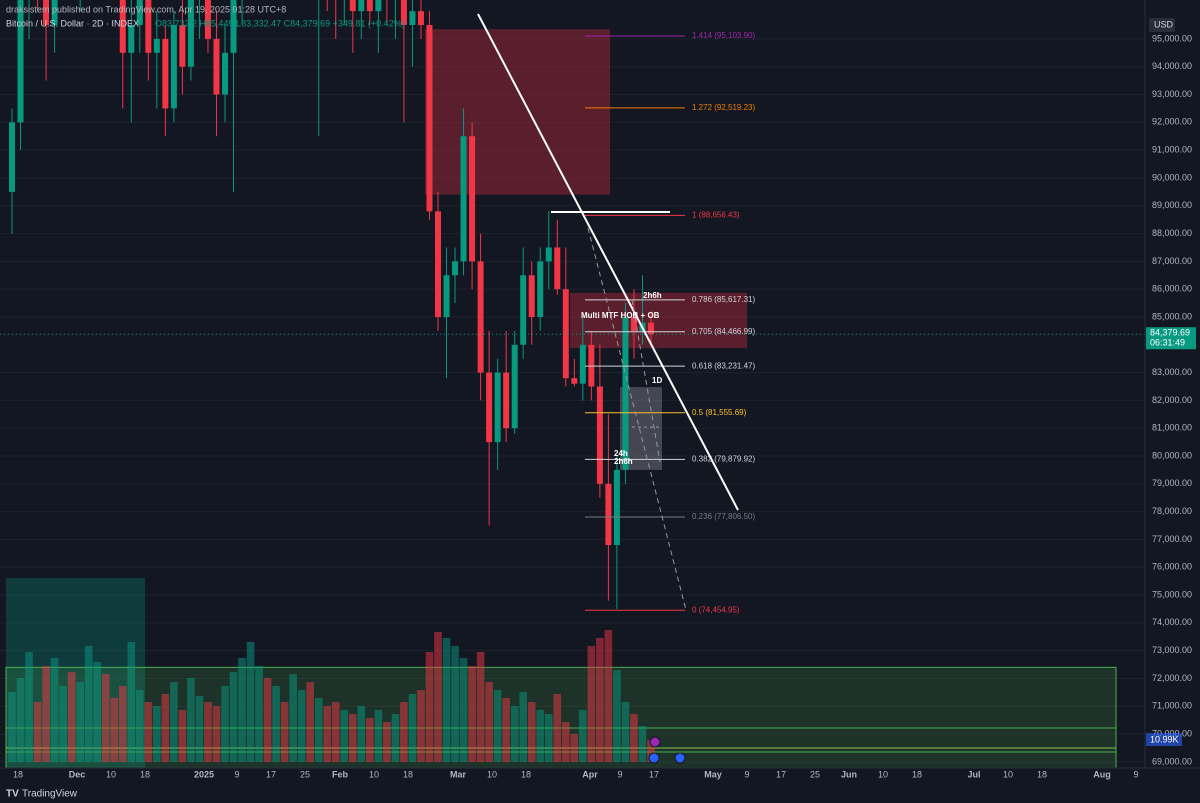 The image size is (1200, 803). I want to click on y-tick-label: 90,000.00, so click(1172, 177).